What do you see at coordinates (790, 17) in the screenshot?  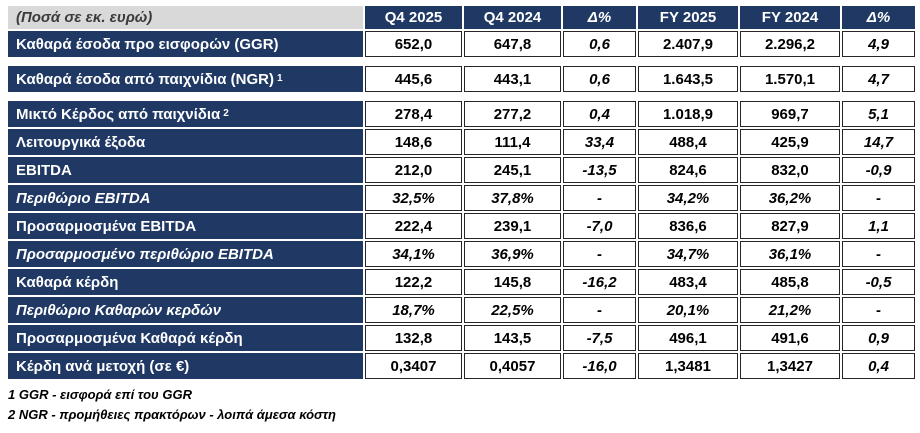 I see `column-header-fy-2024: FY 2024` at bounding box center [790, 17].